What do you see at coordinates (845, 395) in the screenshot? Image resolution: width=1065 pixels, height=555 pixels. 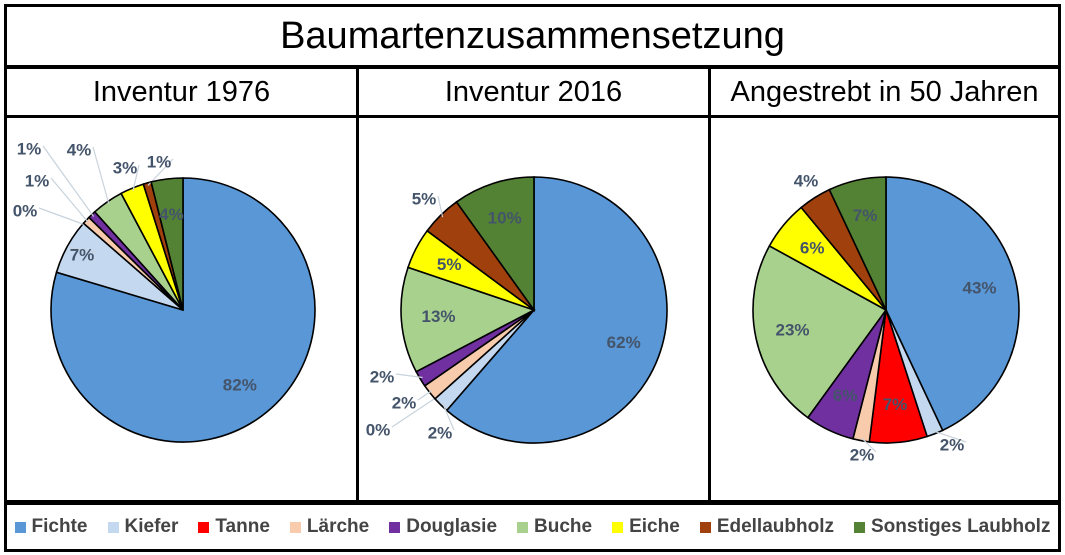 I see `data-label-douglasie: 6%` at bounding box center [845, 395].